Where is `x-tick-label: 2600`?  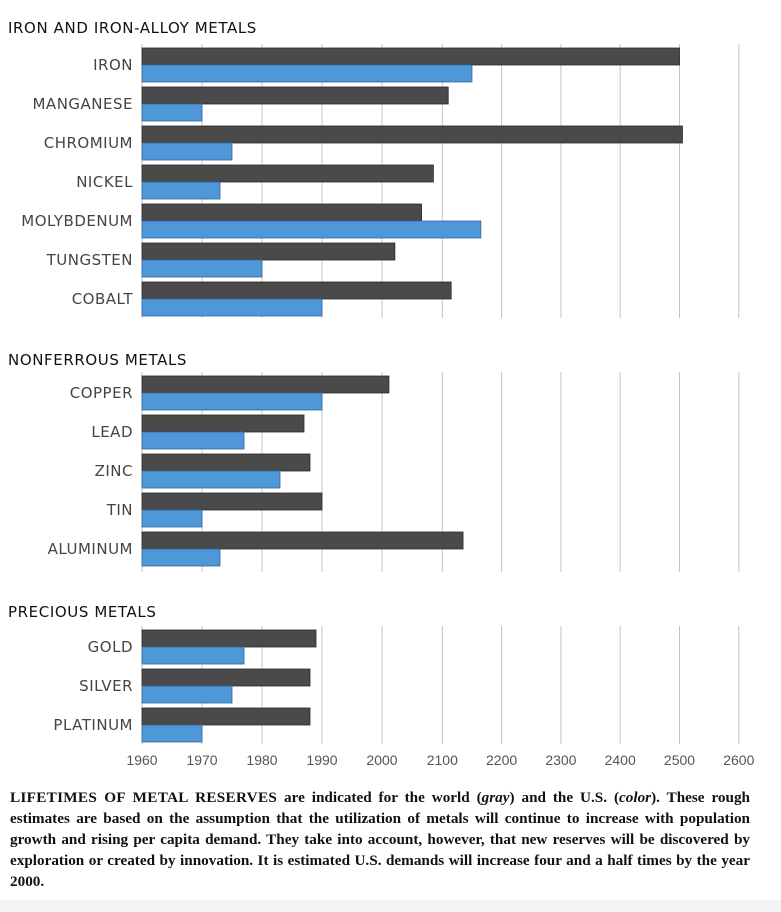 x-tick-label: 2600 is located at coordinates (738, 760).